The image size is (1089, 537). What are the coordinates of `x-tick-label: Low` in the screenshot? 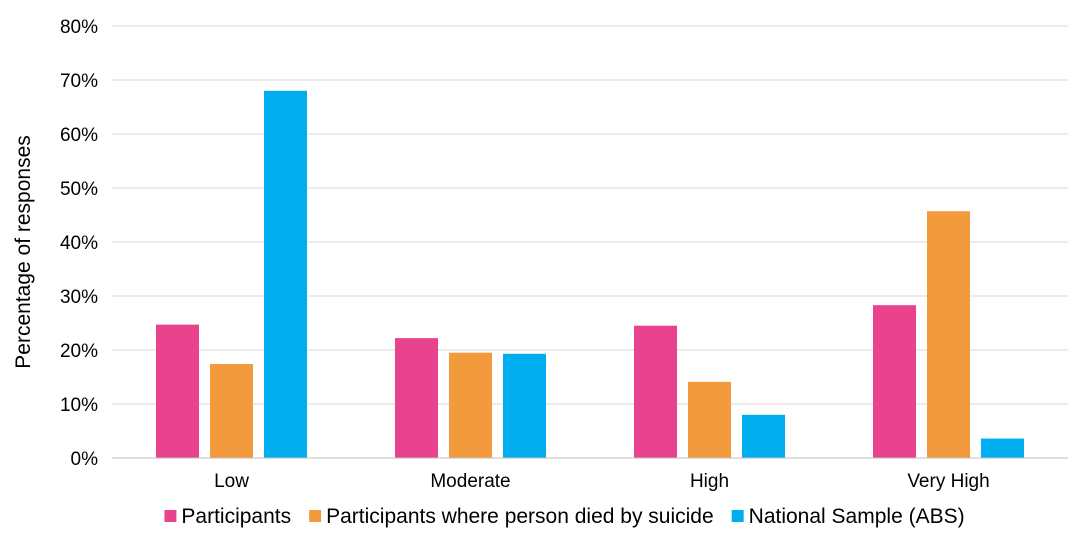 It's located at (231, 481).